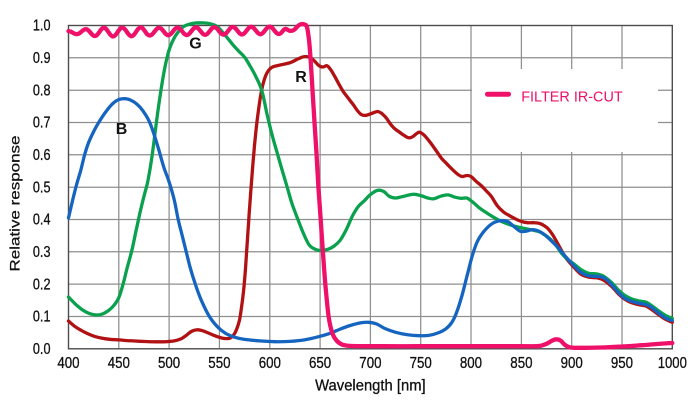  What do you see at coordinates (622, 363) in the screenshot?
I see `svg-text: 950` at bounding box center [622, 363].